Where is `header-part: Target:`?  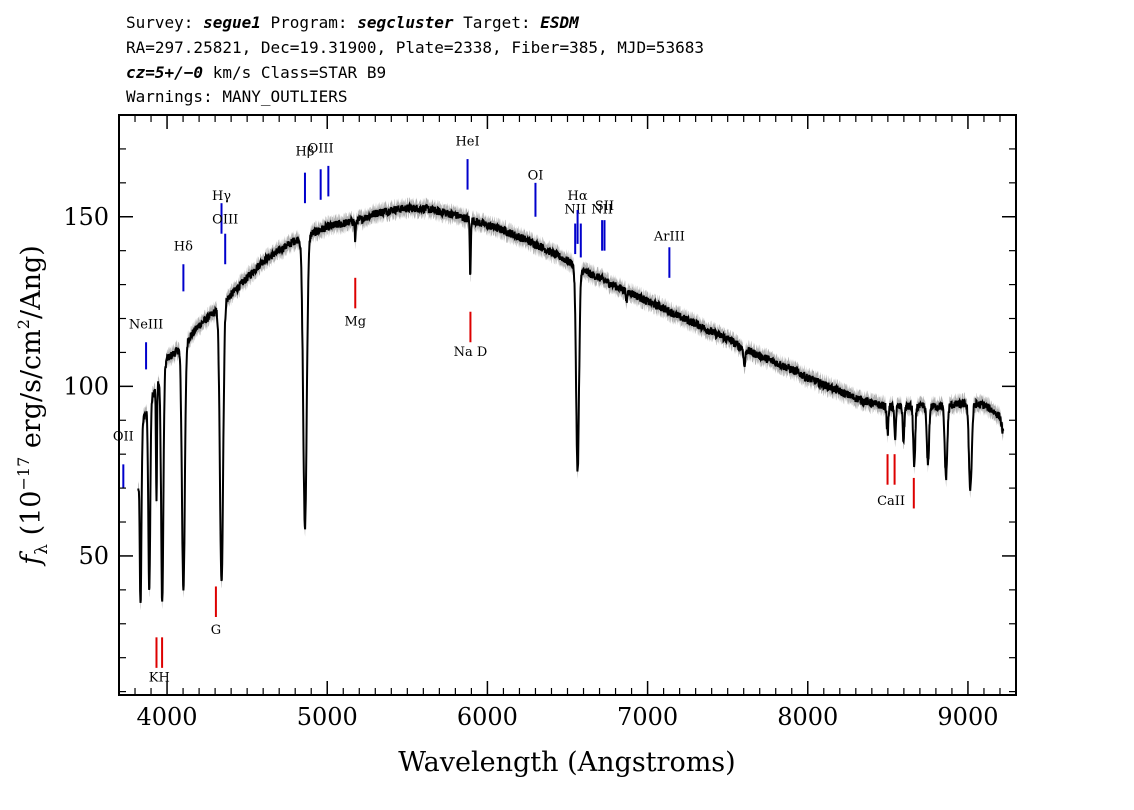
header-part: Target: is located at coordinates (497, 22).